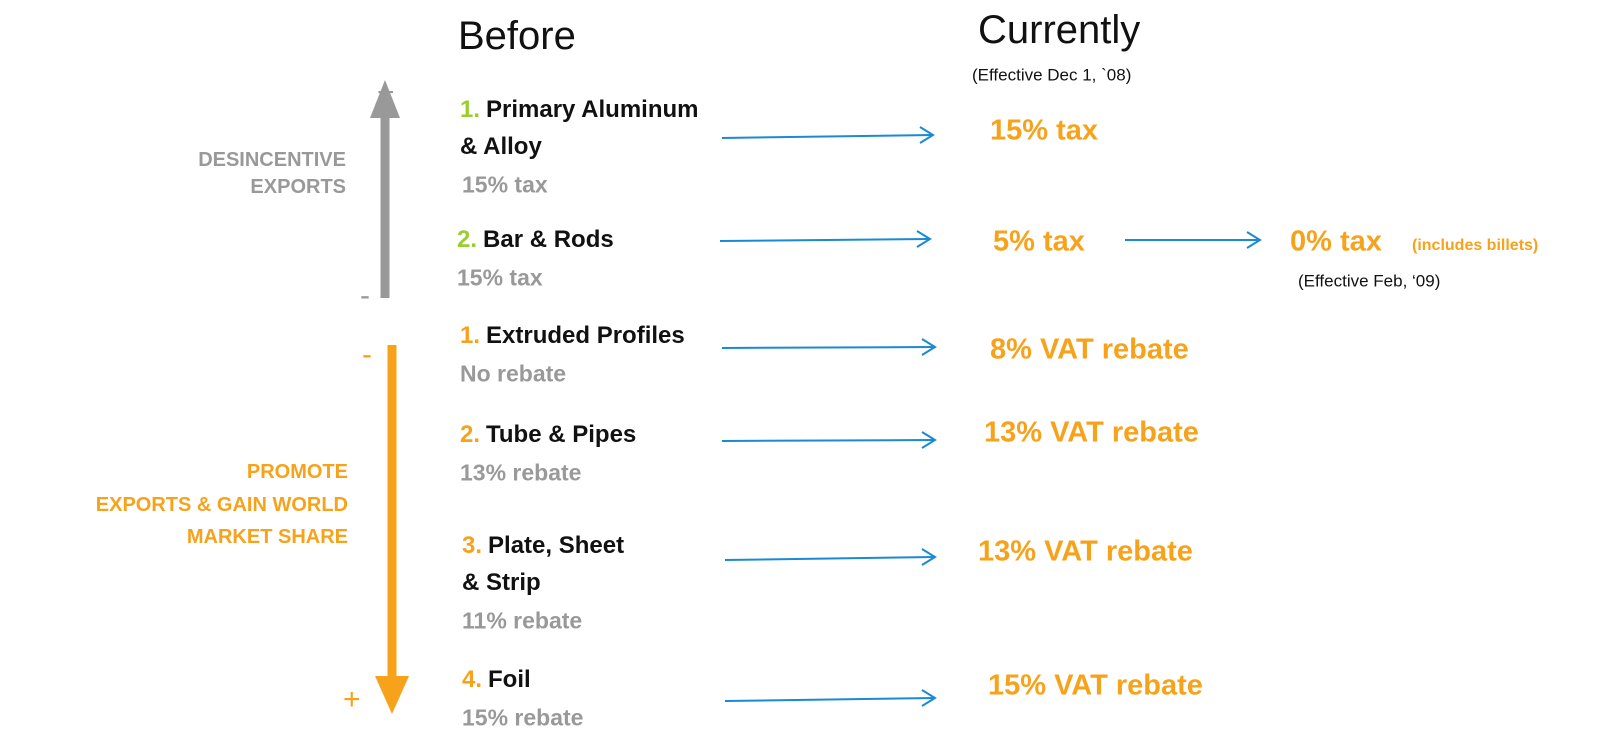  What do you see at coordinates (513, 373) in the screenshot?
I see `before-value: No rebate` at bounding box center [513, 373].